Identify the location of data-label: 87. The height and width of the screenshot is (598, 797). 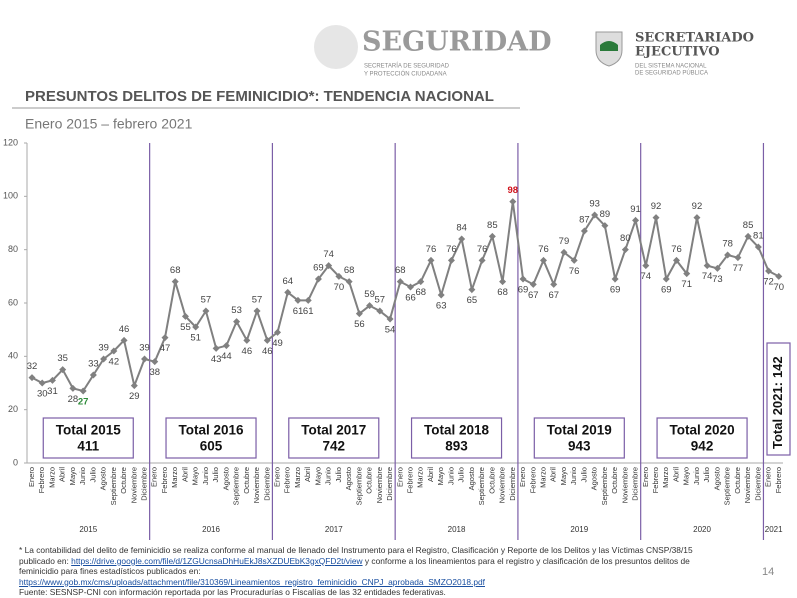
(584, 220).